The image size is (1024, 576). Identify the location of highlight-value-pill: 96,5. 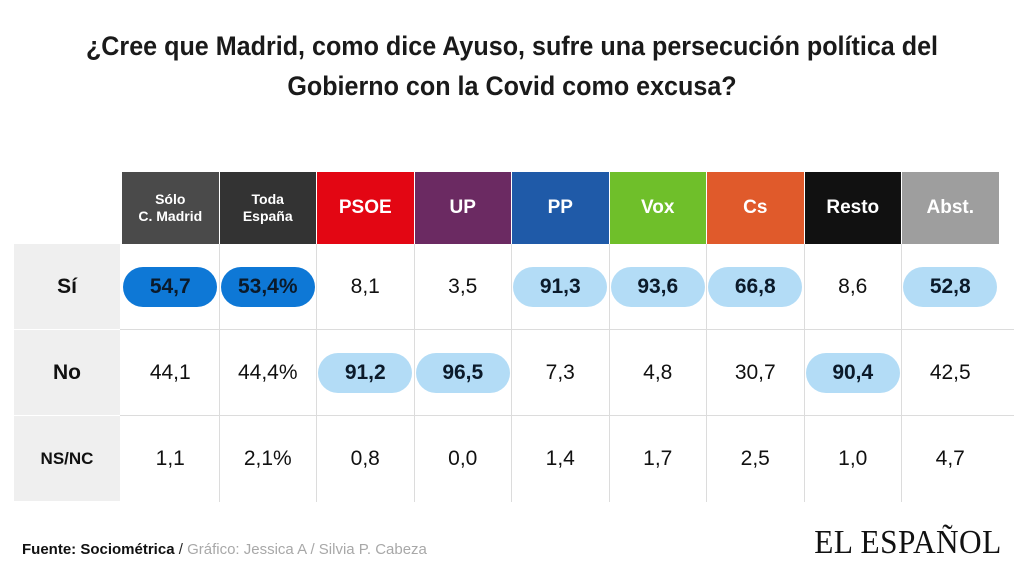
(462, 372).